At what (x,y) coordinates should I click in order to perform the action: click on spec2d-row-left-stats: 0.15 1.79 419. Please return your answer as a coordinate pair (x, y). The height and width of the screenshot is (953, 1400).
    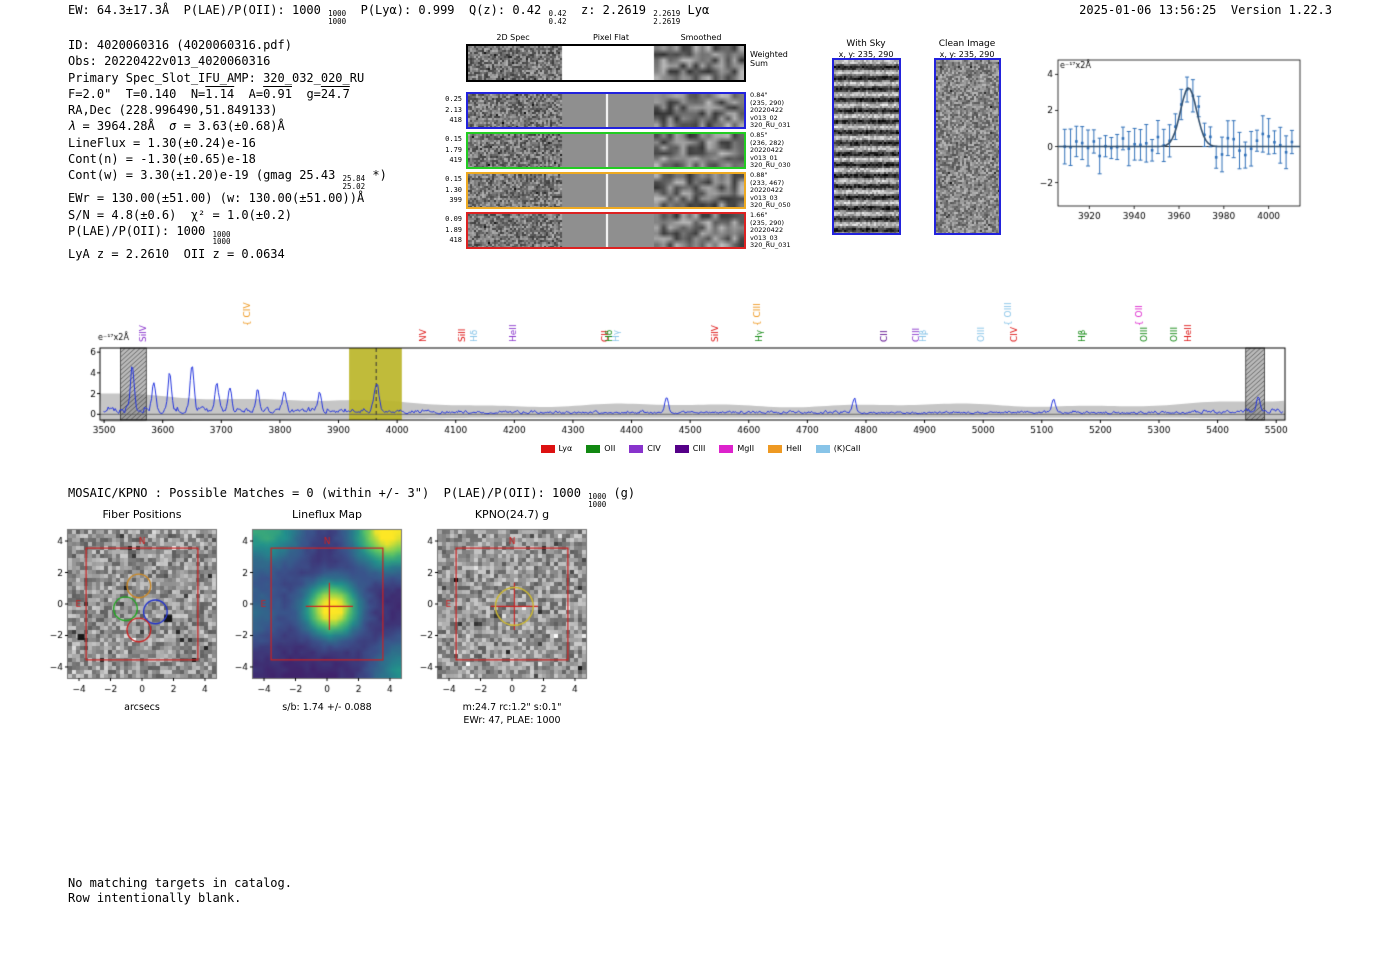
    Looking at the image, I should click on (453, 149).